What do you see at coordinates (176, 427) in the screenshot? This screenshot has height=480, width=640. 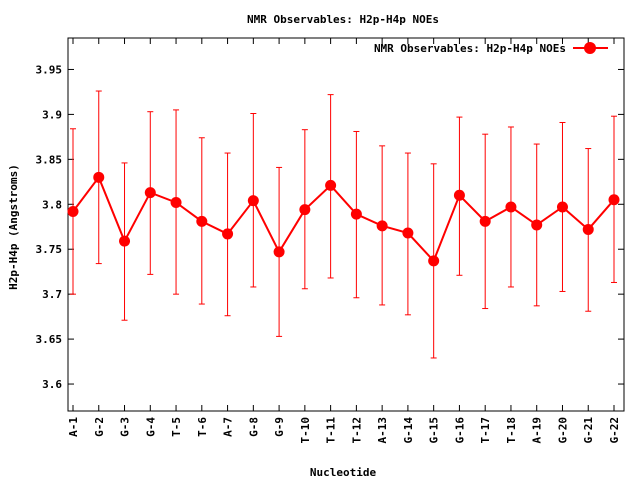 I see `x-tick-label: T-5` at bounding box center [176, 427].